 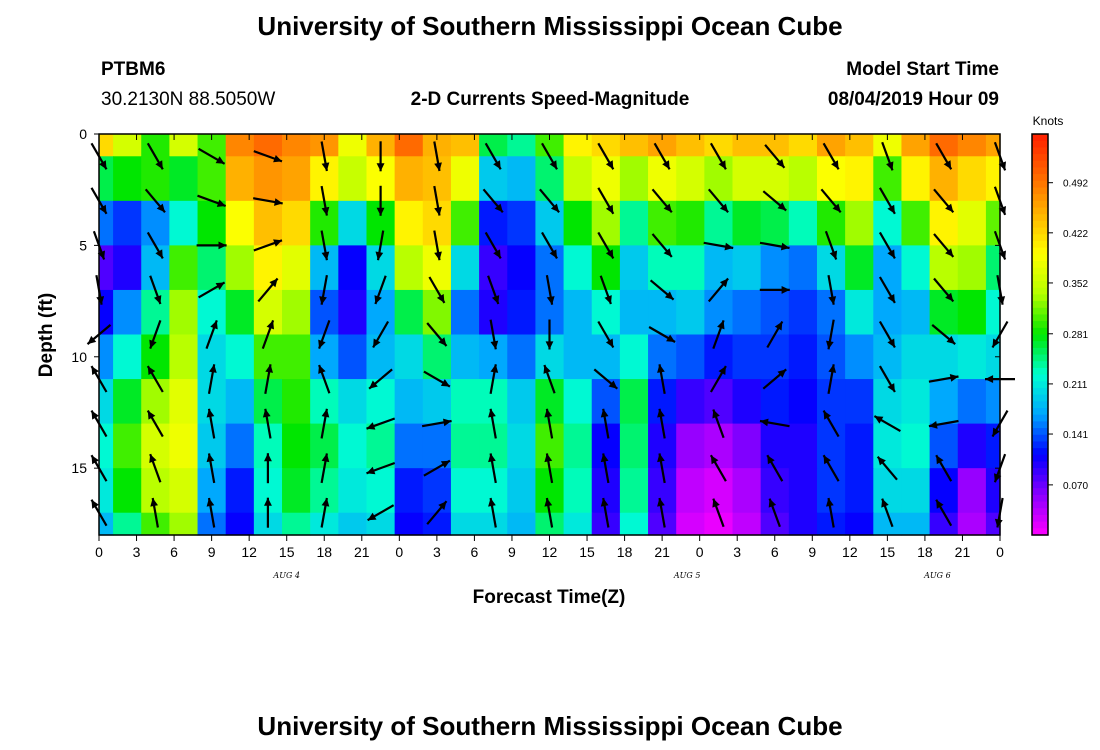 I want to click on colorbar-tick-label: 0.352, so click(x=1075, y=284).